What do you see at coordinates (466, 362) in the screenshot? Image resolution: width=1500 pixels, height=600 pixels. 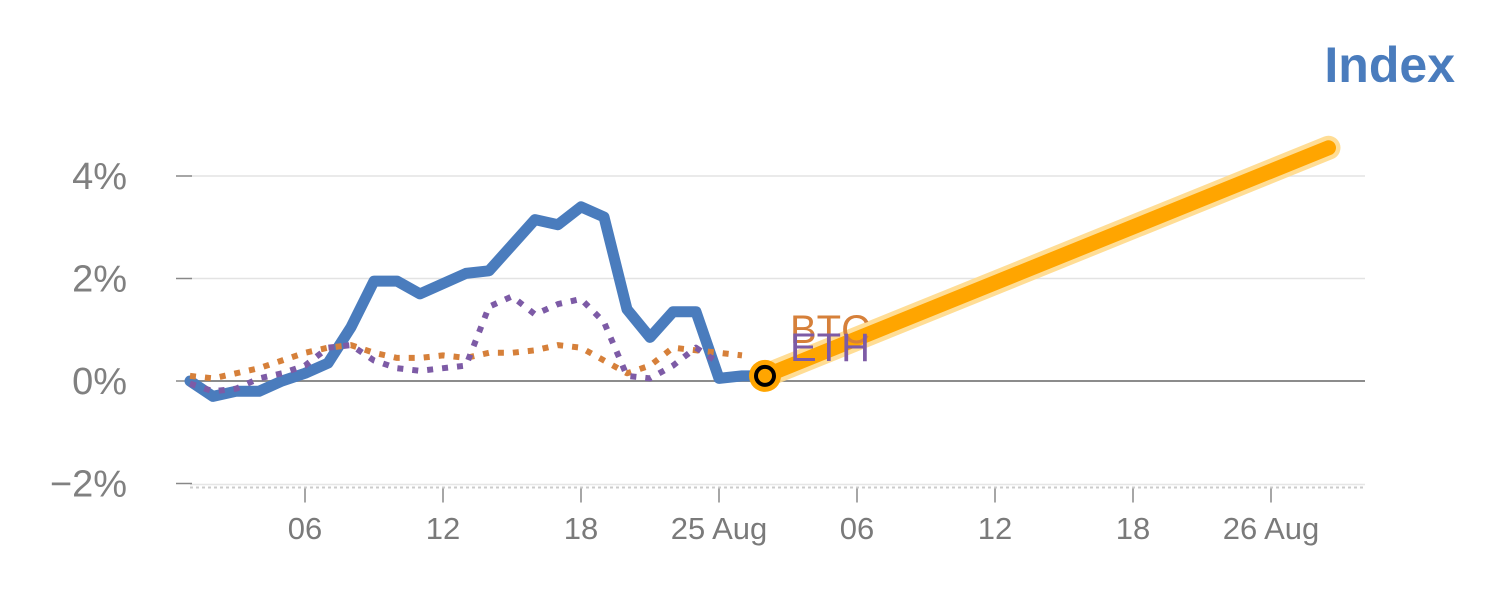 I see `series-line-btc` at bounding box center [466, 362].